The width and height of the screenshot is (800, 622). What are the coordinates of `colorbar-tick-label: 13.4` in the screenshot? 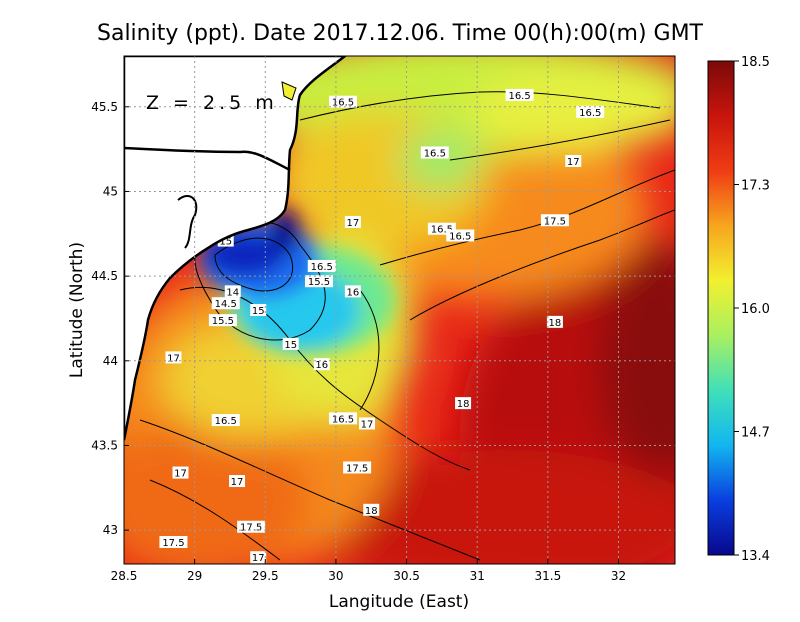 It's located at (755, 556).